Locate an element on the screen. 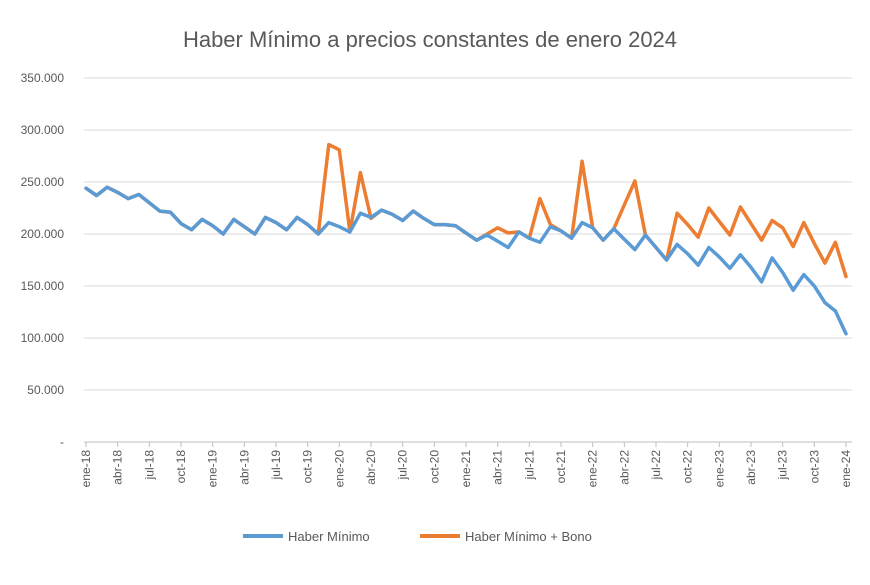  y-tick-label: 350.000 is located at coordinates (43, 78).